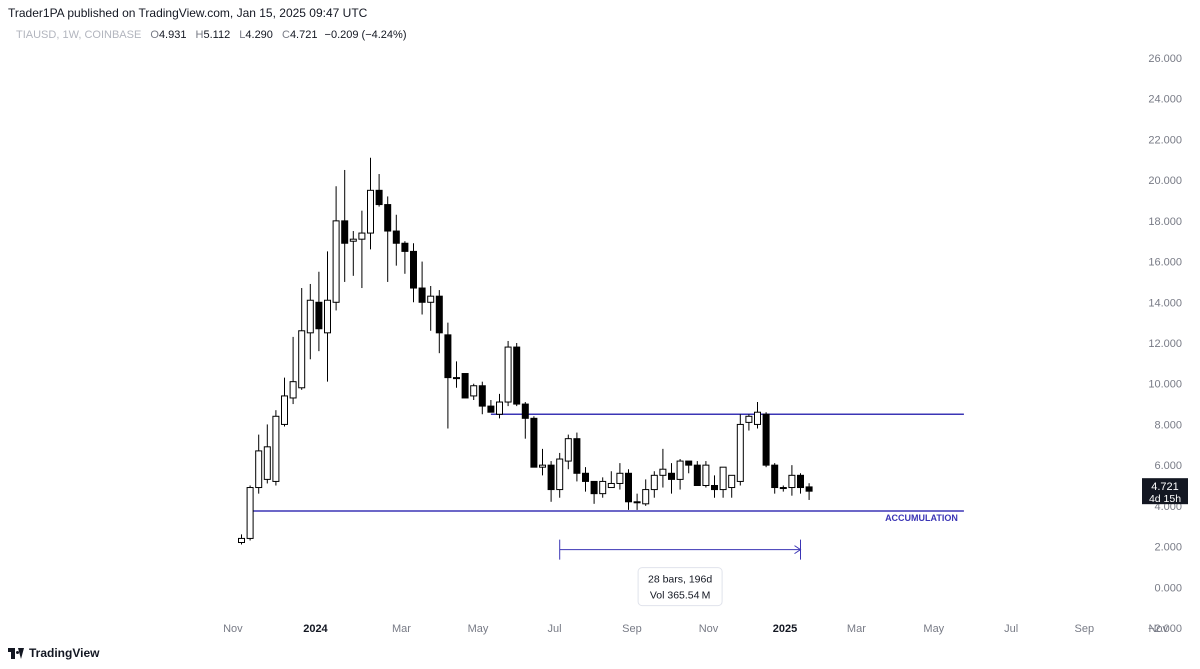 The image size is (1200, 669). Describe the element at coordinates (1165, 263) in the screenshot. I see `y-tick-label: 16.000` at that location.